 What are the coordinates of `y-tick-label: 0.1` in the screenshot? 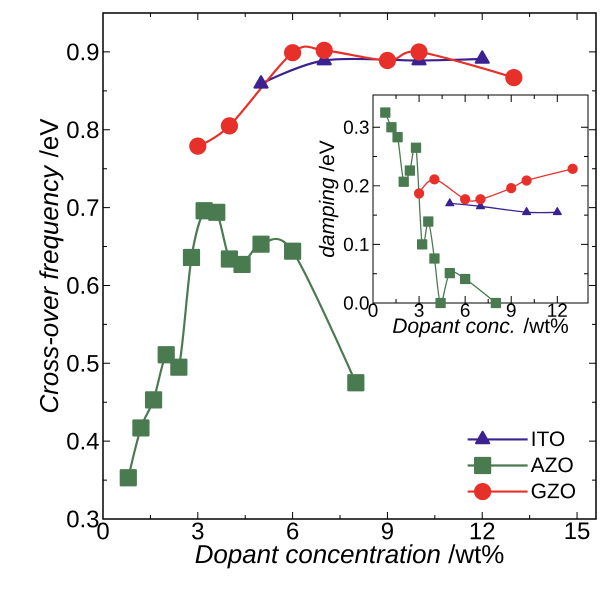 It's located at (356, 245).